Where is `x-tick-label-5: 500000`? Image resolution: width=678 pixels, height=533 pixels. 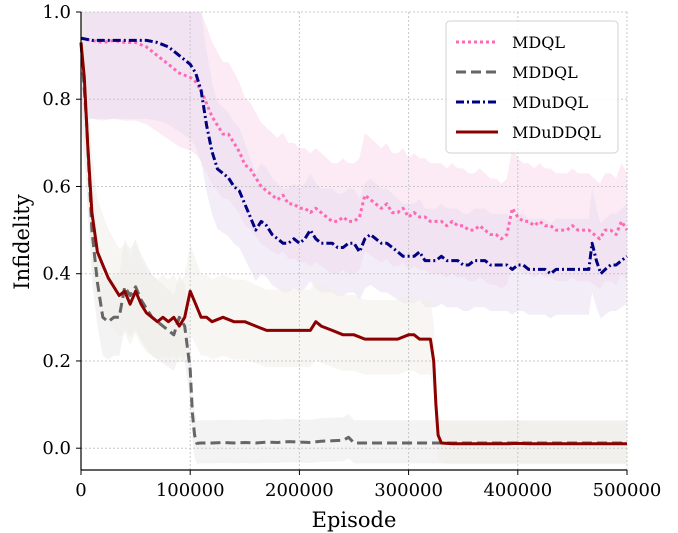
x-tick-label-5: 500000 is located at coordinates (627, 490).